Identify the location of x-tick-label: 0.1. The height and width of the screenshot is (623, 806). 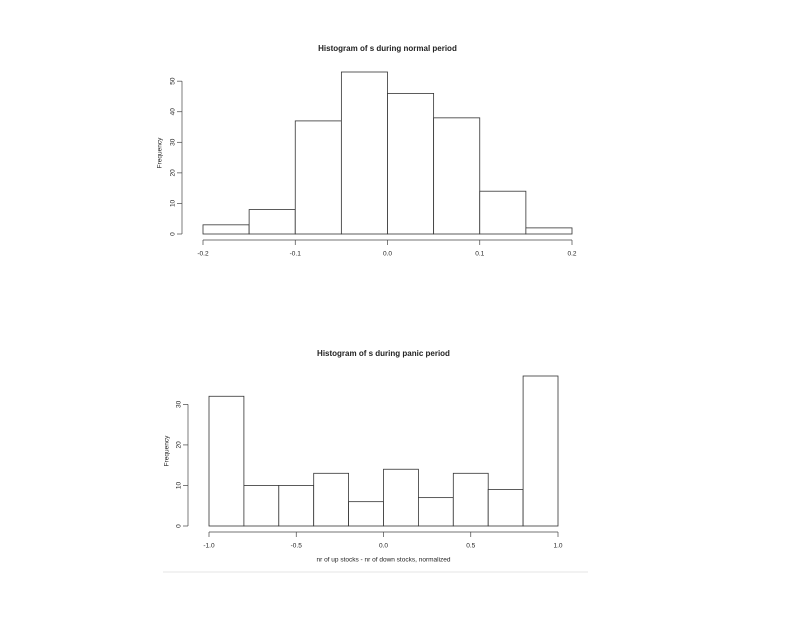
(479, 254).